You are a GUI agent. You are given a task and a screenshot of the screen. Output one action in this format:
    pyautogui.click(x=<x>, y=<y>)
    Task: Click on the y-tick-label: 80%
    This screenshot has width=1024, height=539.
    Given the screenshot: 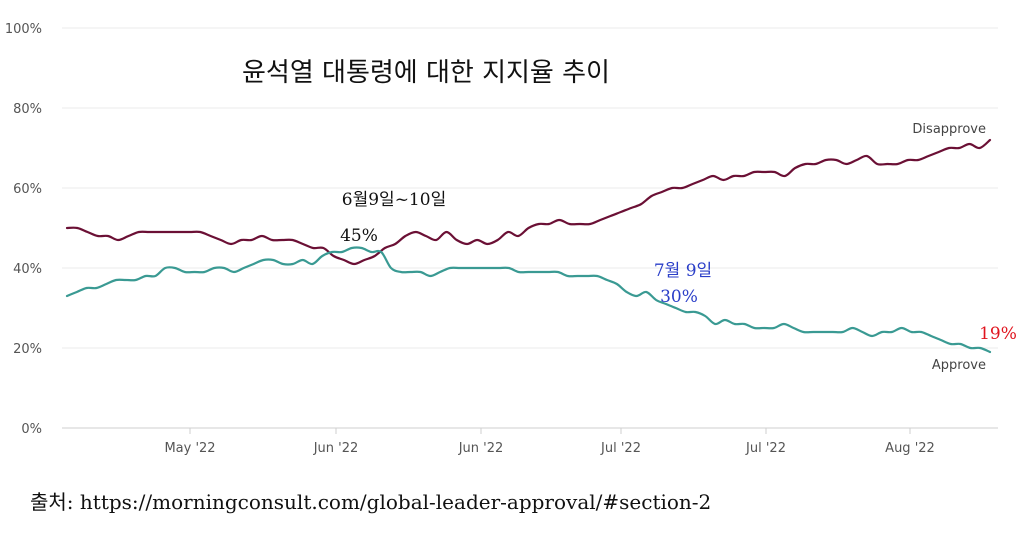 What is the action you would take?
    pyautogui.click(x=27, y=109)
    